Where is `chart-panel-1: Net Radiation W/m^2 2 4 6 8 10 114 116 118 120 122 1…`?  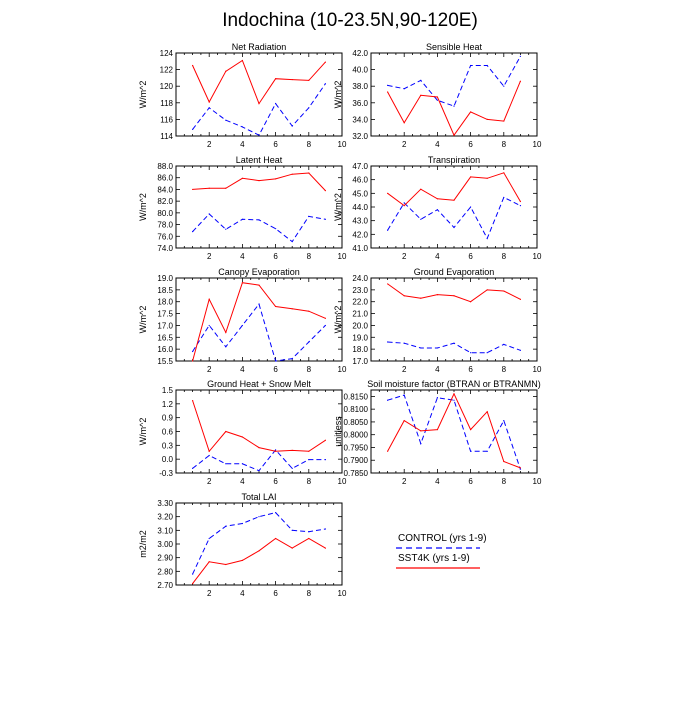
chart-panel-1: Net Radiation W/m^2 2 4 6 8 10 114 116 118 120 122 1… is located at coordinates (242, 95).